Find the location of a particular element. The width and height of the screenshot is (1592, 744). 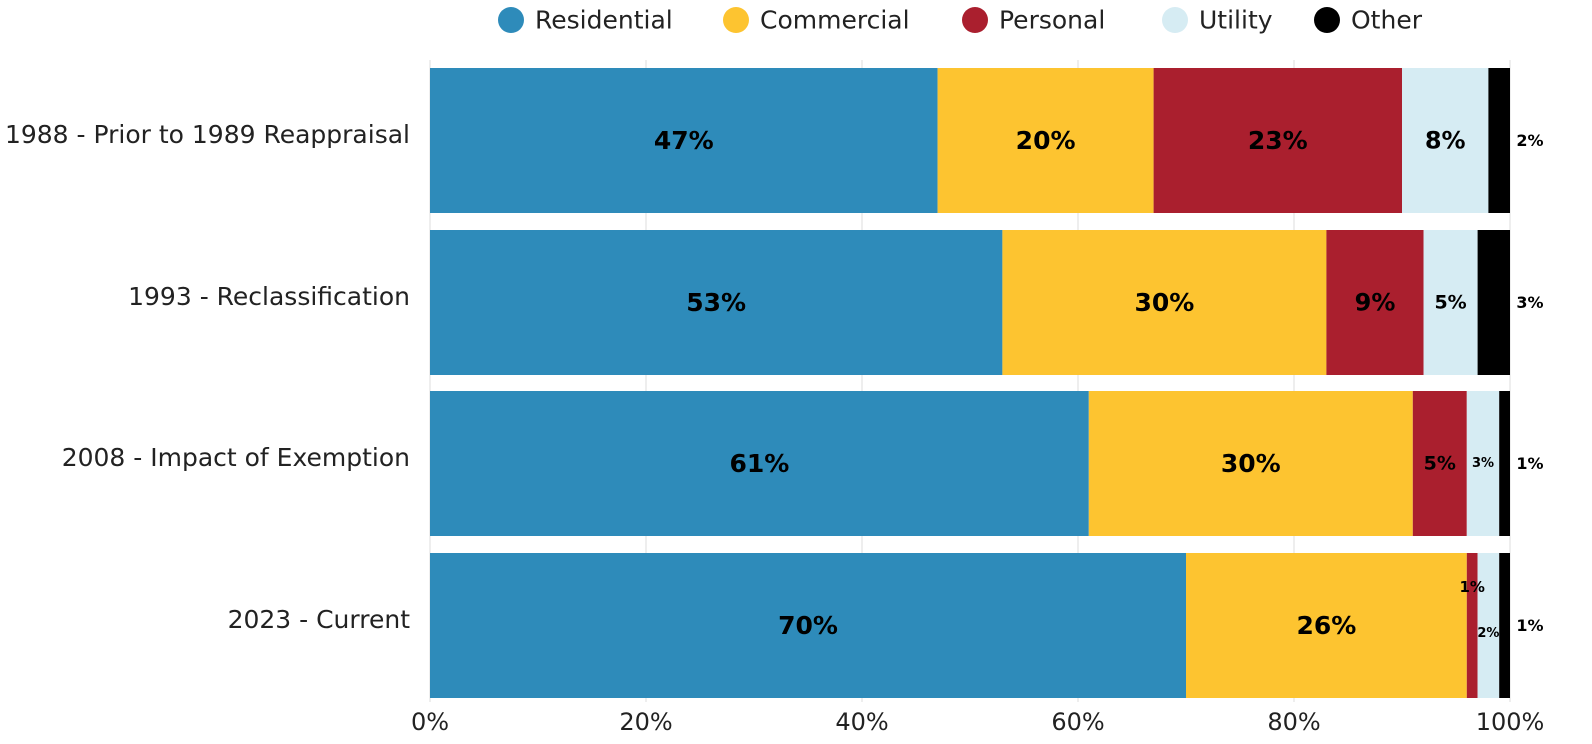

data-label-residential-1: 53% is located at coordinates (716, 302).